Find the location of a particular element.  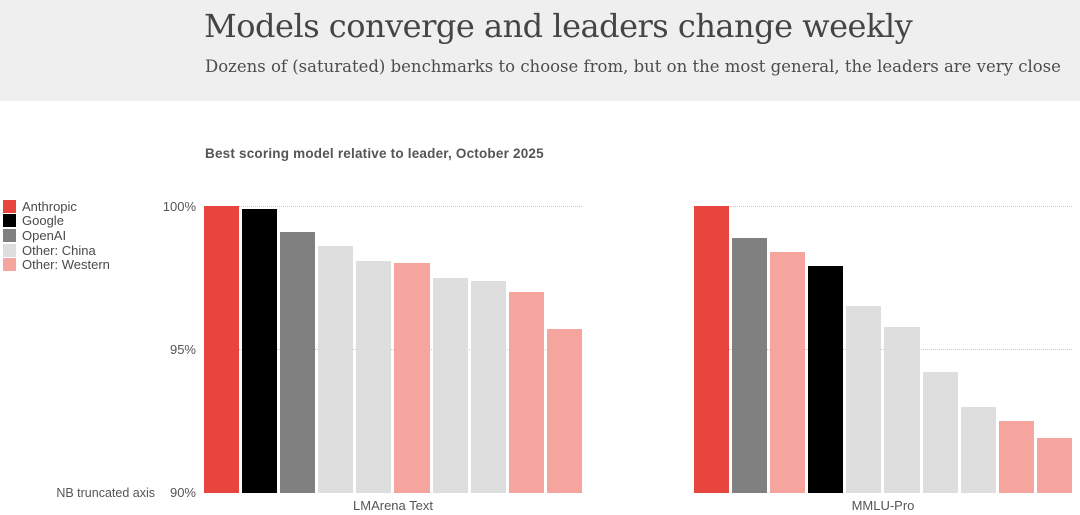

y-axis-tick-90: 90% is located at coordinates (182, 492).